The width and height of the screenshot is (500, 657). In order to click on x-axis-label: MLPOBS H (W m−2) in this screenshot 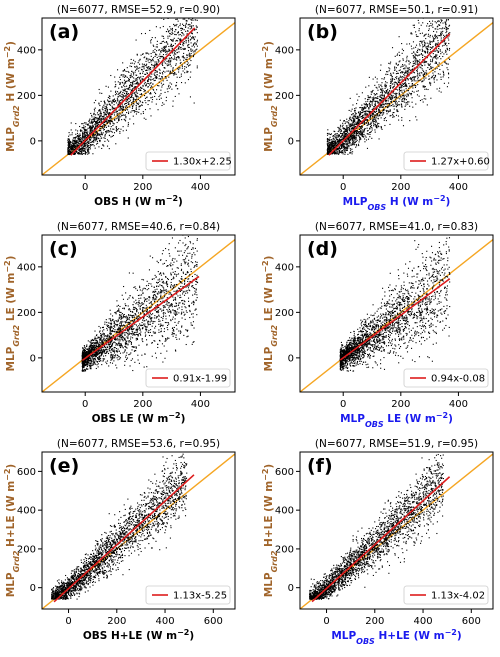, I will do `click(397, 203)`.